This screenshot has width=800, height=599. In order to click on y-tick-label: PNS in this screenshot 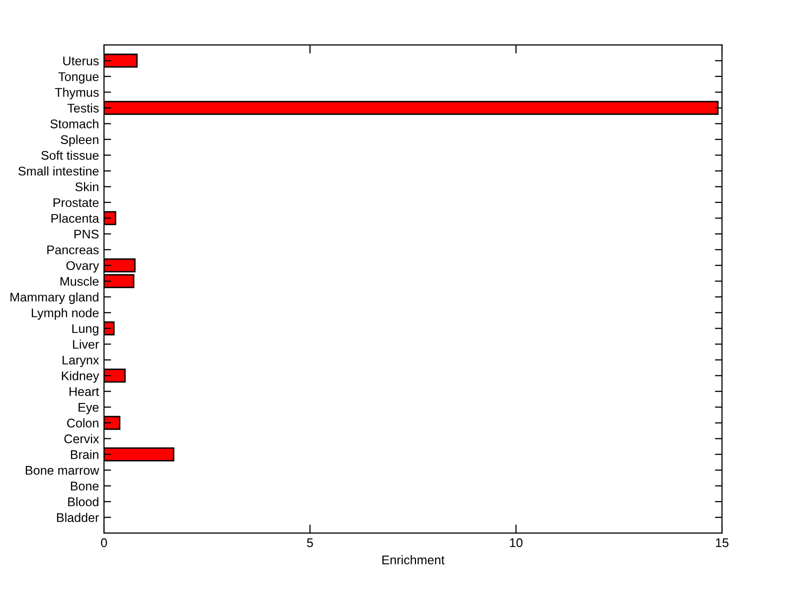, I will do `click(86, 234)`.